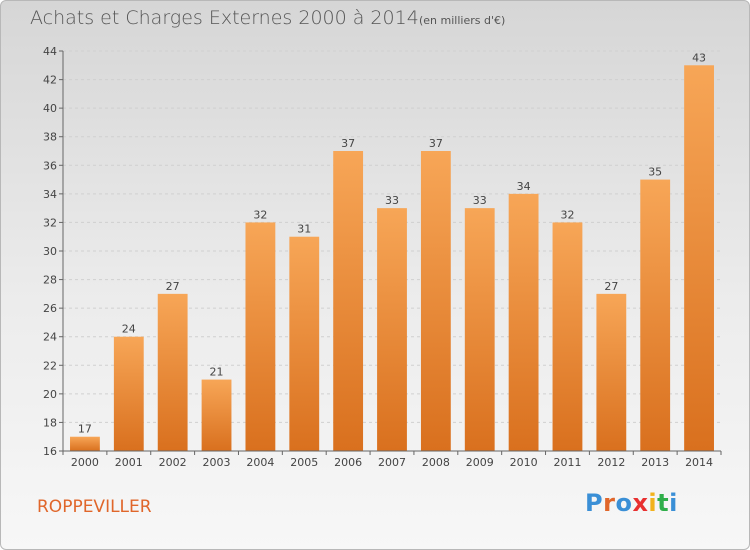 This screenshot has height=550, width=750. What do you see at coordinates (50, 280) in the screenshot?
I see `y-tick-label: 28` at bounding box center [50, 280].